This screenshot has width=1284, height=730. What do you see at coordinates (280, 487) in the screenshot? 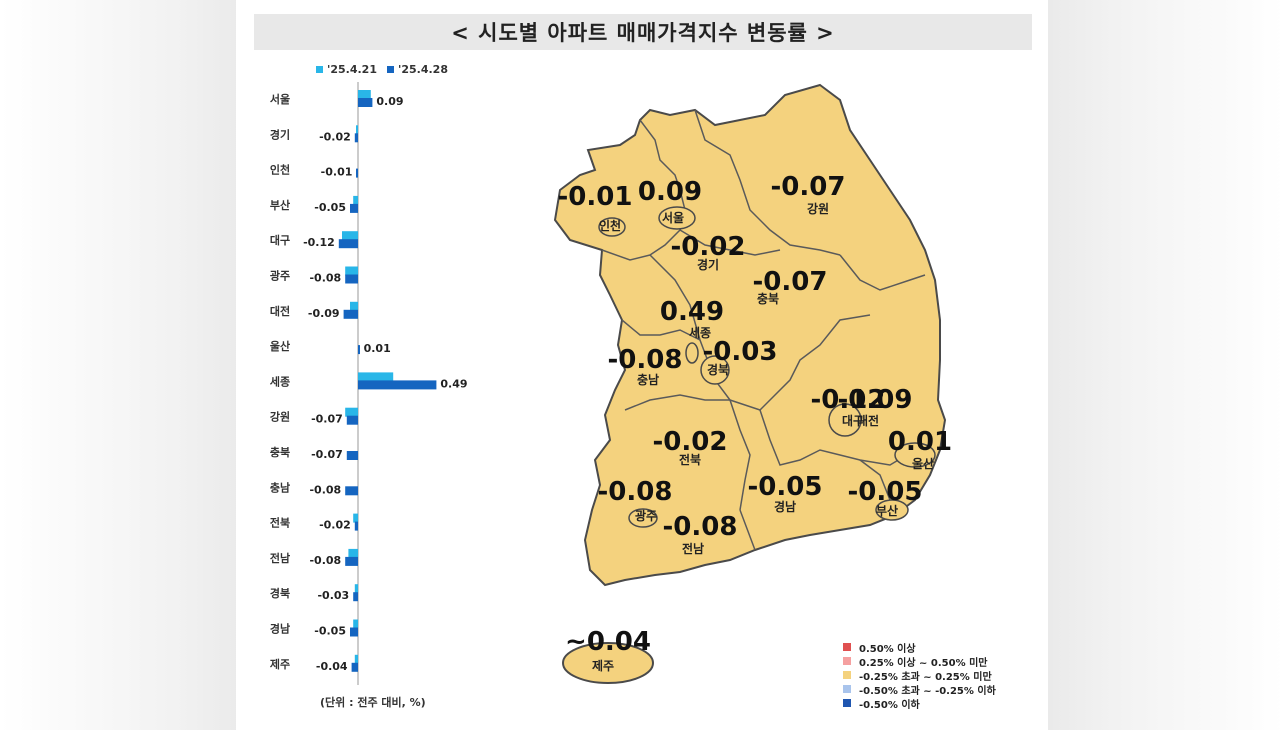
I see `category-label: 충남` at bounding box center [280, 487].